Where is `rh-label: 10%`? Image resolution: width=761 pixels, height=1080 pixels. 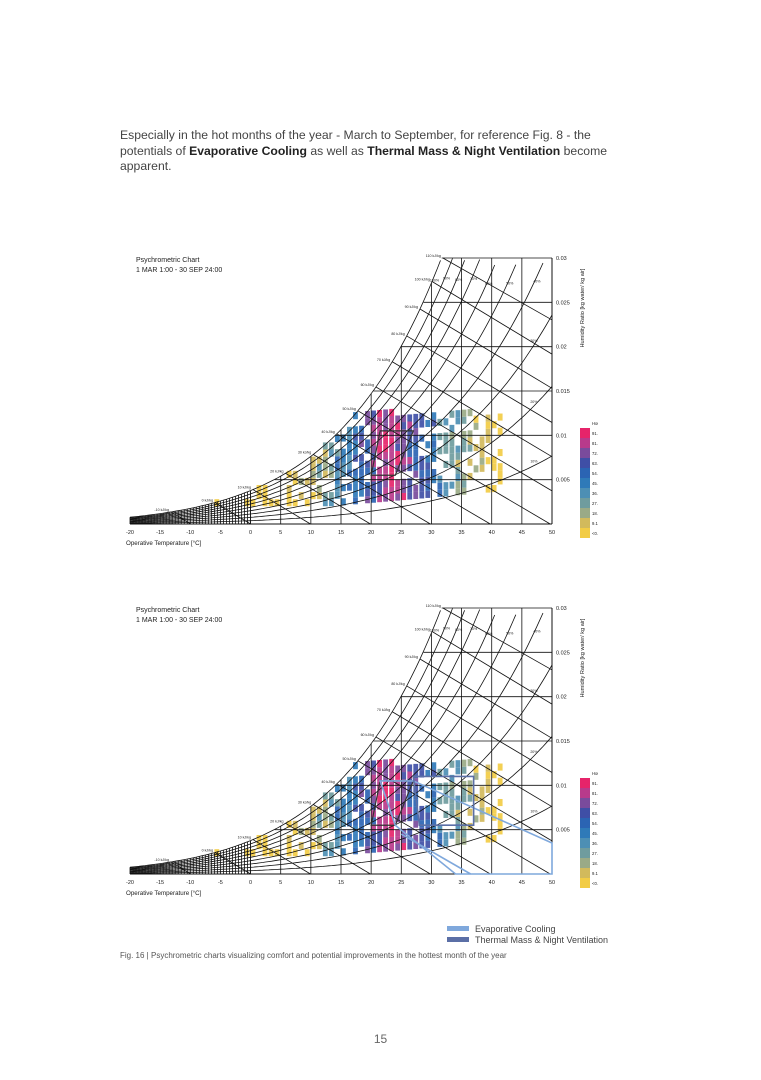 rh-label: 10% is located at coordinates (534, 812).